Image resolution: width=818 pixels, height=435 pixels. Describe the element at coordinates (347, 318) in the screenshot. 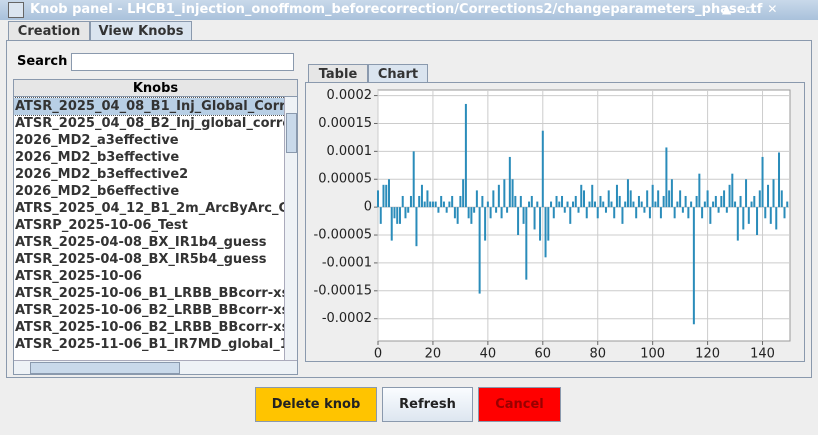

I see `y-tick-label: -0.0002` at that location.